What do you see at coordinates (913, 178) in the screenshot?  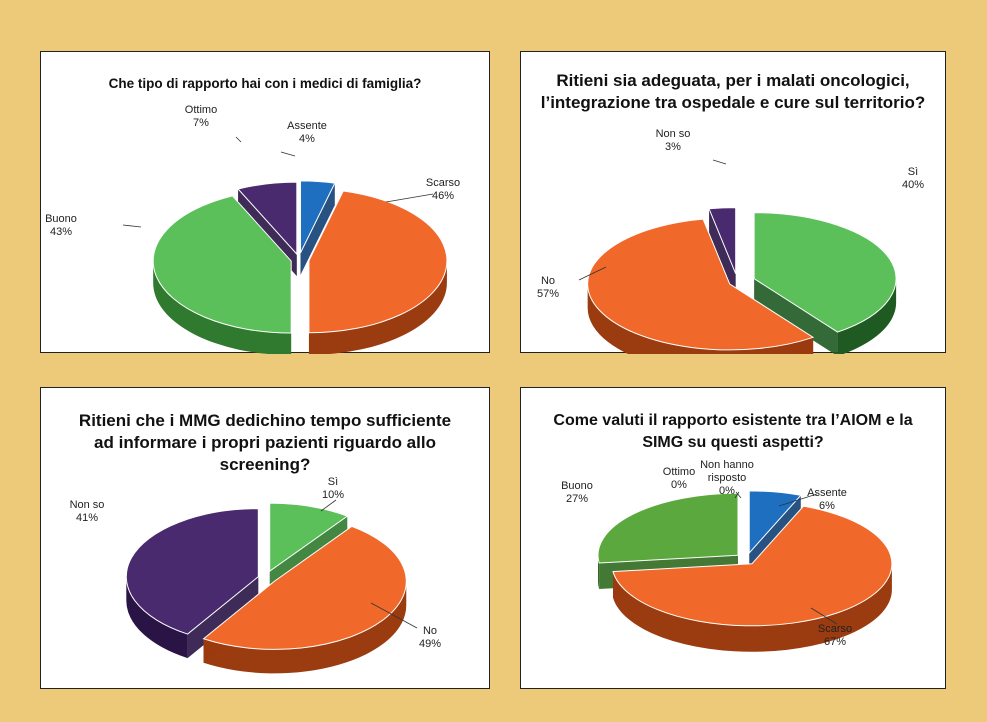 I see `data-label: Sì 40%` at bounding box center [913, 178].